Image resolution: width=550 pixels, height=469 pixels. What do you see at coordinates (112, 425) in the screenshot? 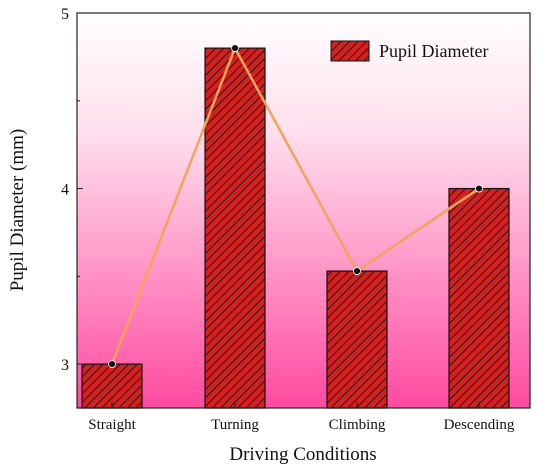
I see `x-tick-label: Straight` at bounding box center [112, 425].